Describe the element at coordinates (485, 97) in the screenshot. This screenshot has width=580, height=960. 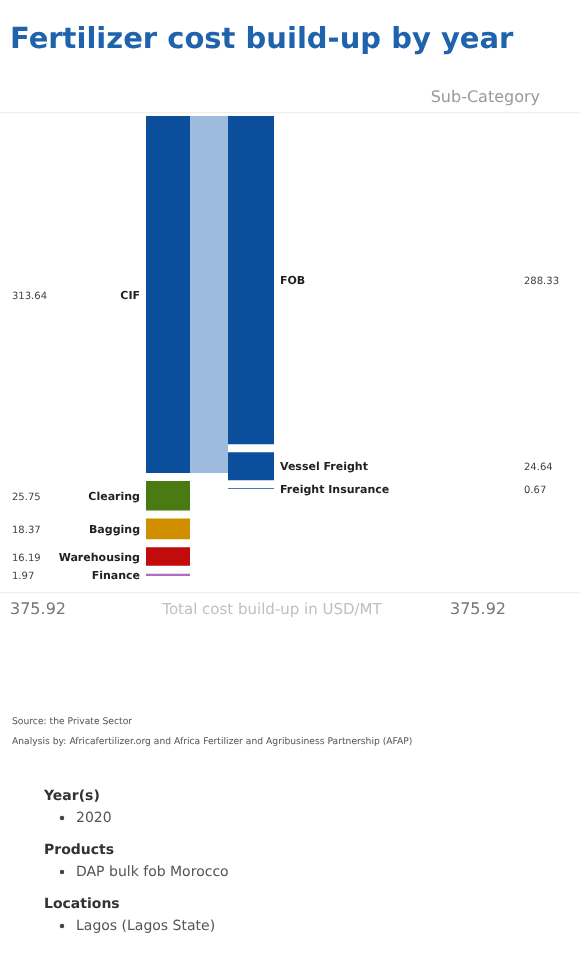
I see `text: Sub-Category` at that location.